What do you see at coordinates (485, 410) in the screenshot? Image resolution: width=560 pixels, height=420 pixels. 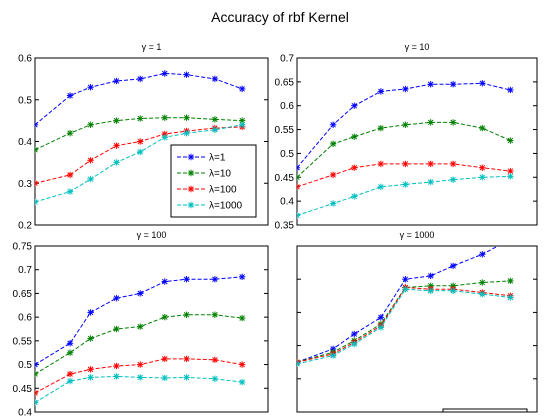 I see `legend-remnant` at bounding box center [485, 410].